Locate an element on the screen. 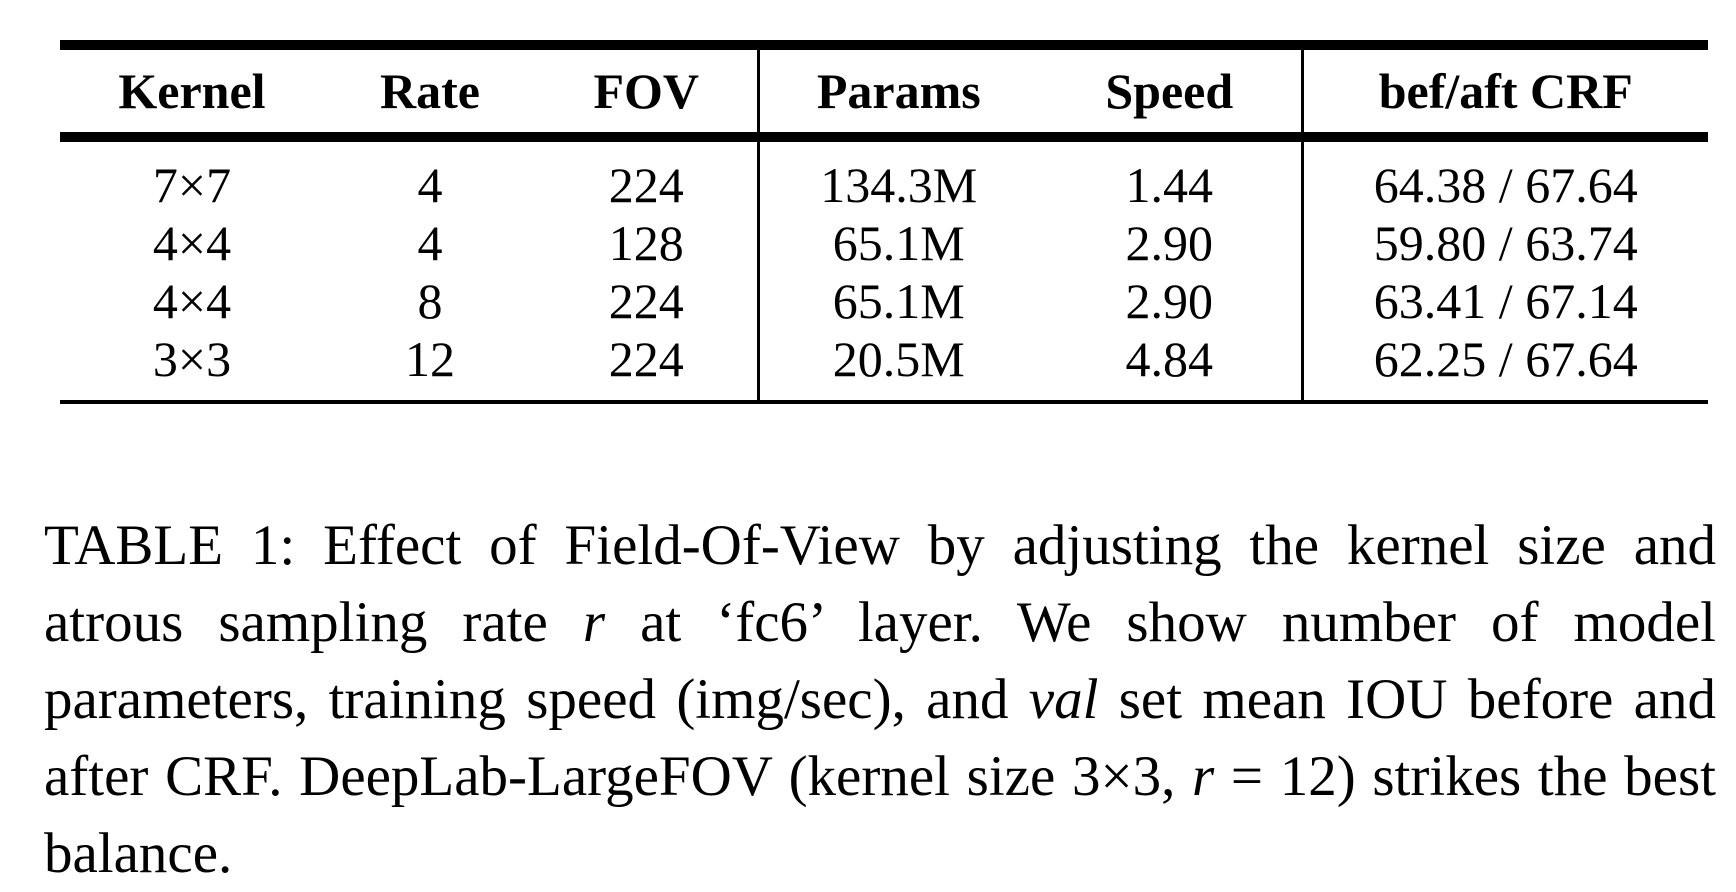  header-kernel: Kernel is located at coordinates (192, 91).